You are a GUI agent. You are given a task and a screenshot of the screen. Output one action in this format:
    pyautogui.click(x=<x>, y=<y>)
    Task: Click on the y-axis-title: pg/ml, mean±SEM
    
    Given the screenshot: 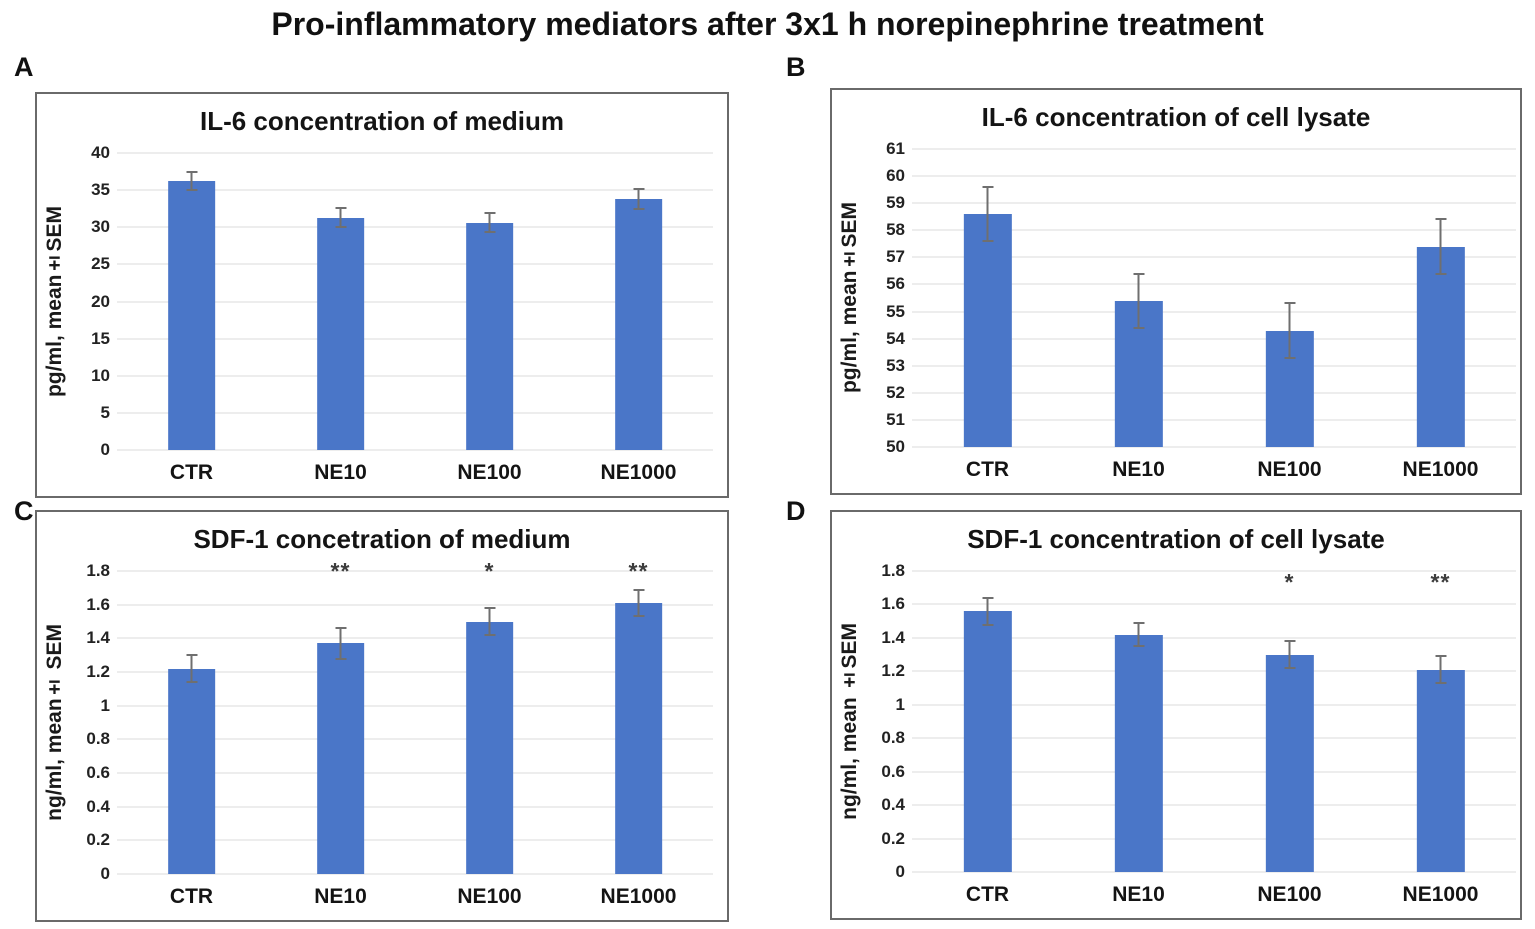 What is the action you would take?
    pyautogui.click(x=55, y=301)
    